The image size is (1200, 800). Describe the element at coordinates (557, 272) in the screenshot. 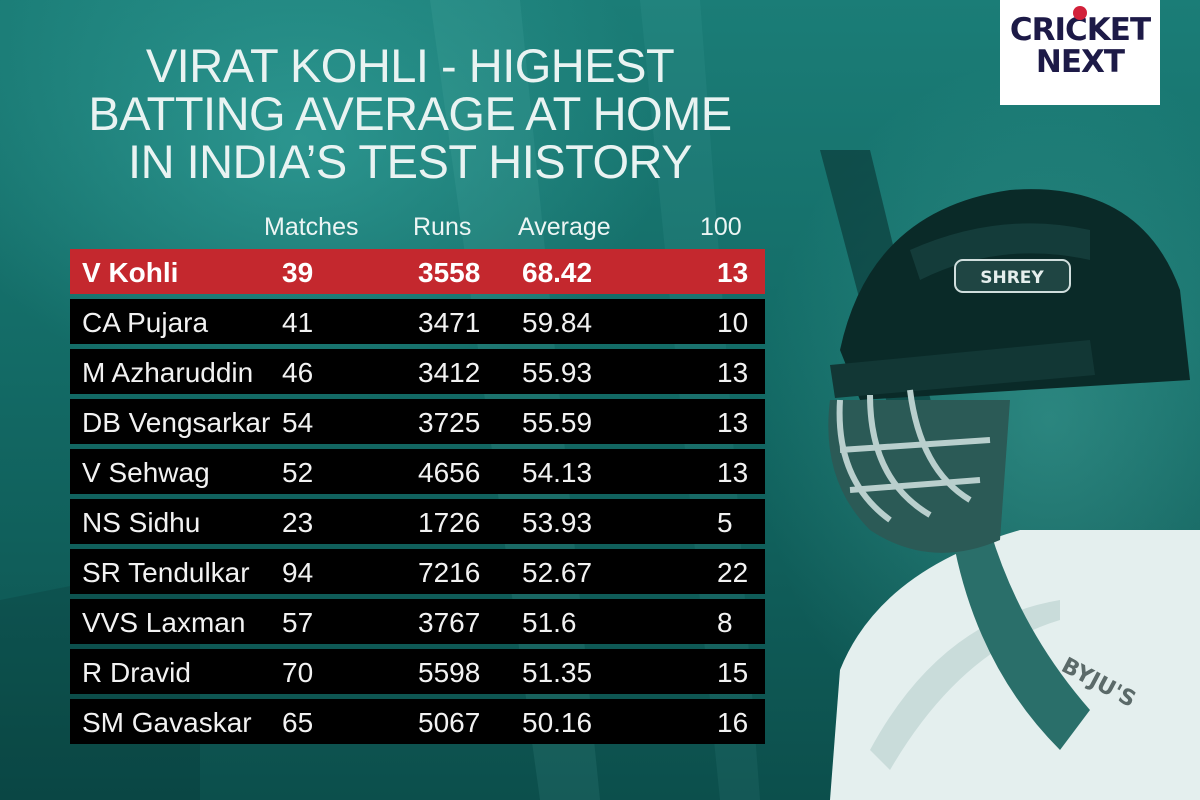

I see `average-value: 68.42` at that location.